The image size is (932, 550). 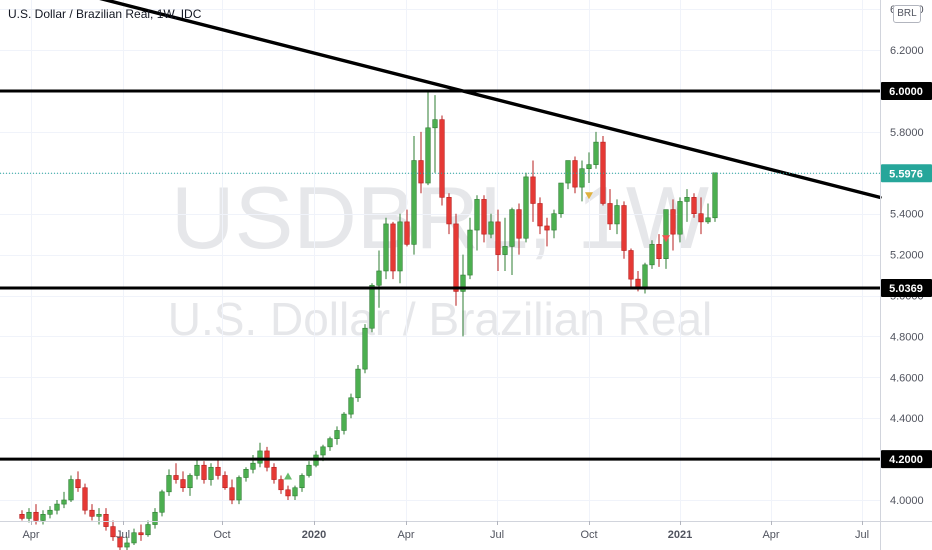 I want to click on last-price-label: 5.5976, so click(x=906, y=173).